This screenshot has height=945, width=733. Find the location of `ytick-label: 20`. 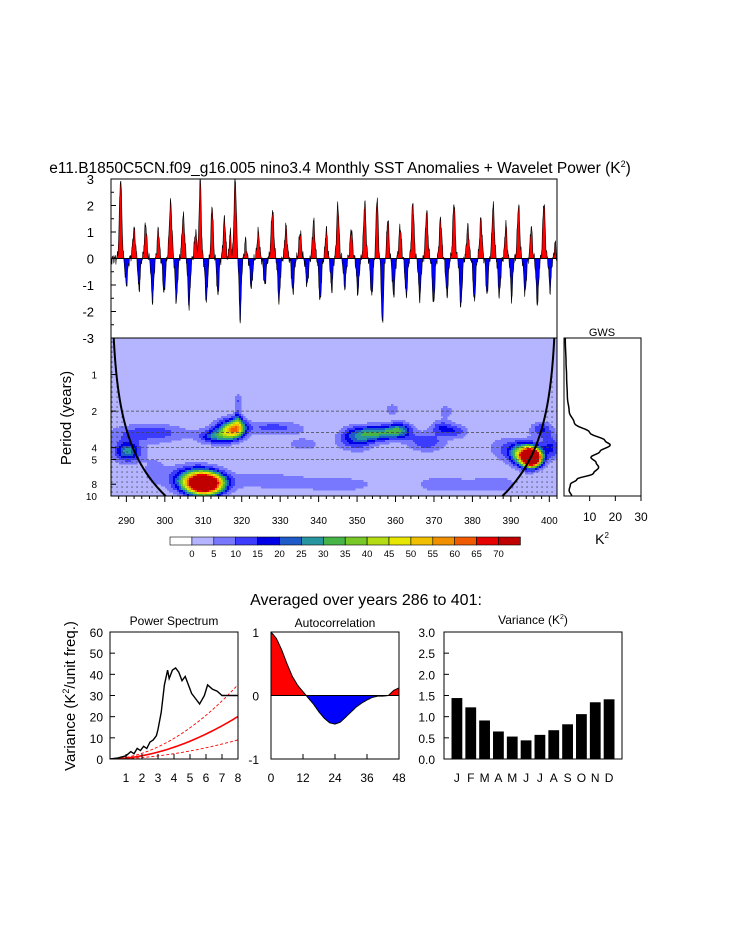

ytick-label: 20 is located at coordinates (97, 718).